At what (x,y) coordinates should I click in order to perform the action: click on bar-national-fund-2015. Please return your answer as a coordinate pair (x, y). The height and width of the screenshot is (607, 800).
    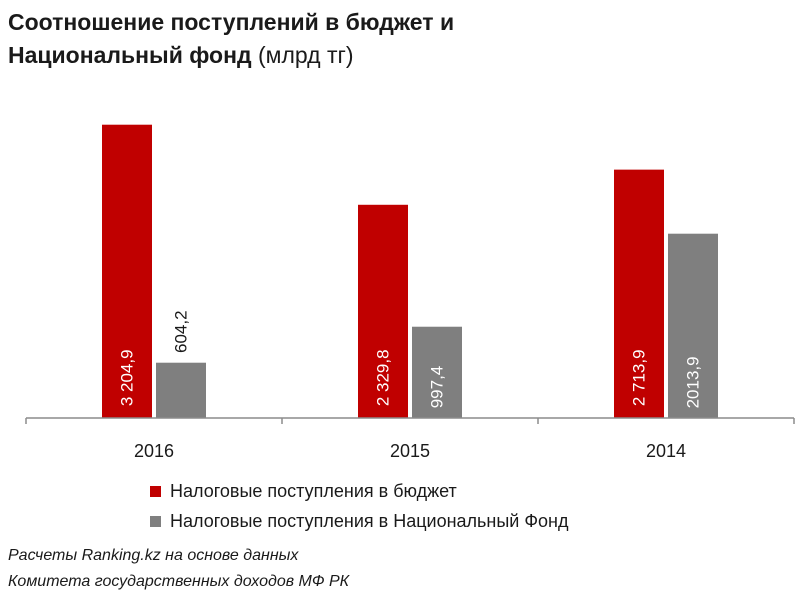
    Looking at the image, I should click on (437, 372).